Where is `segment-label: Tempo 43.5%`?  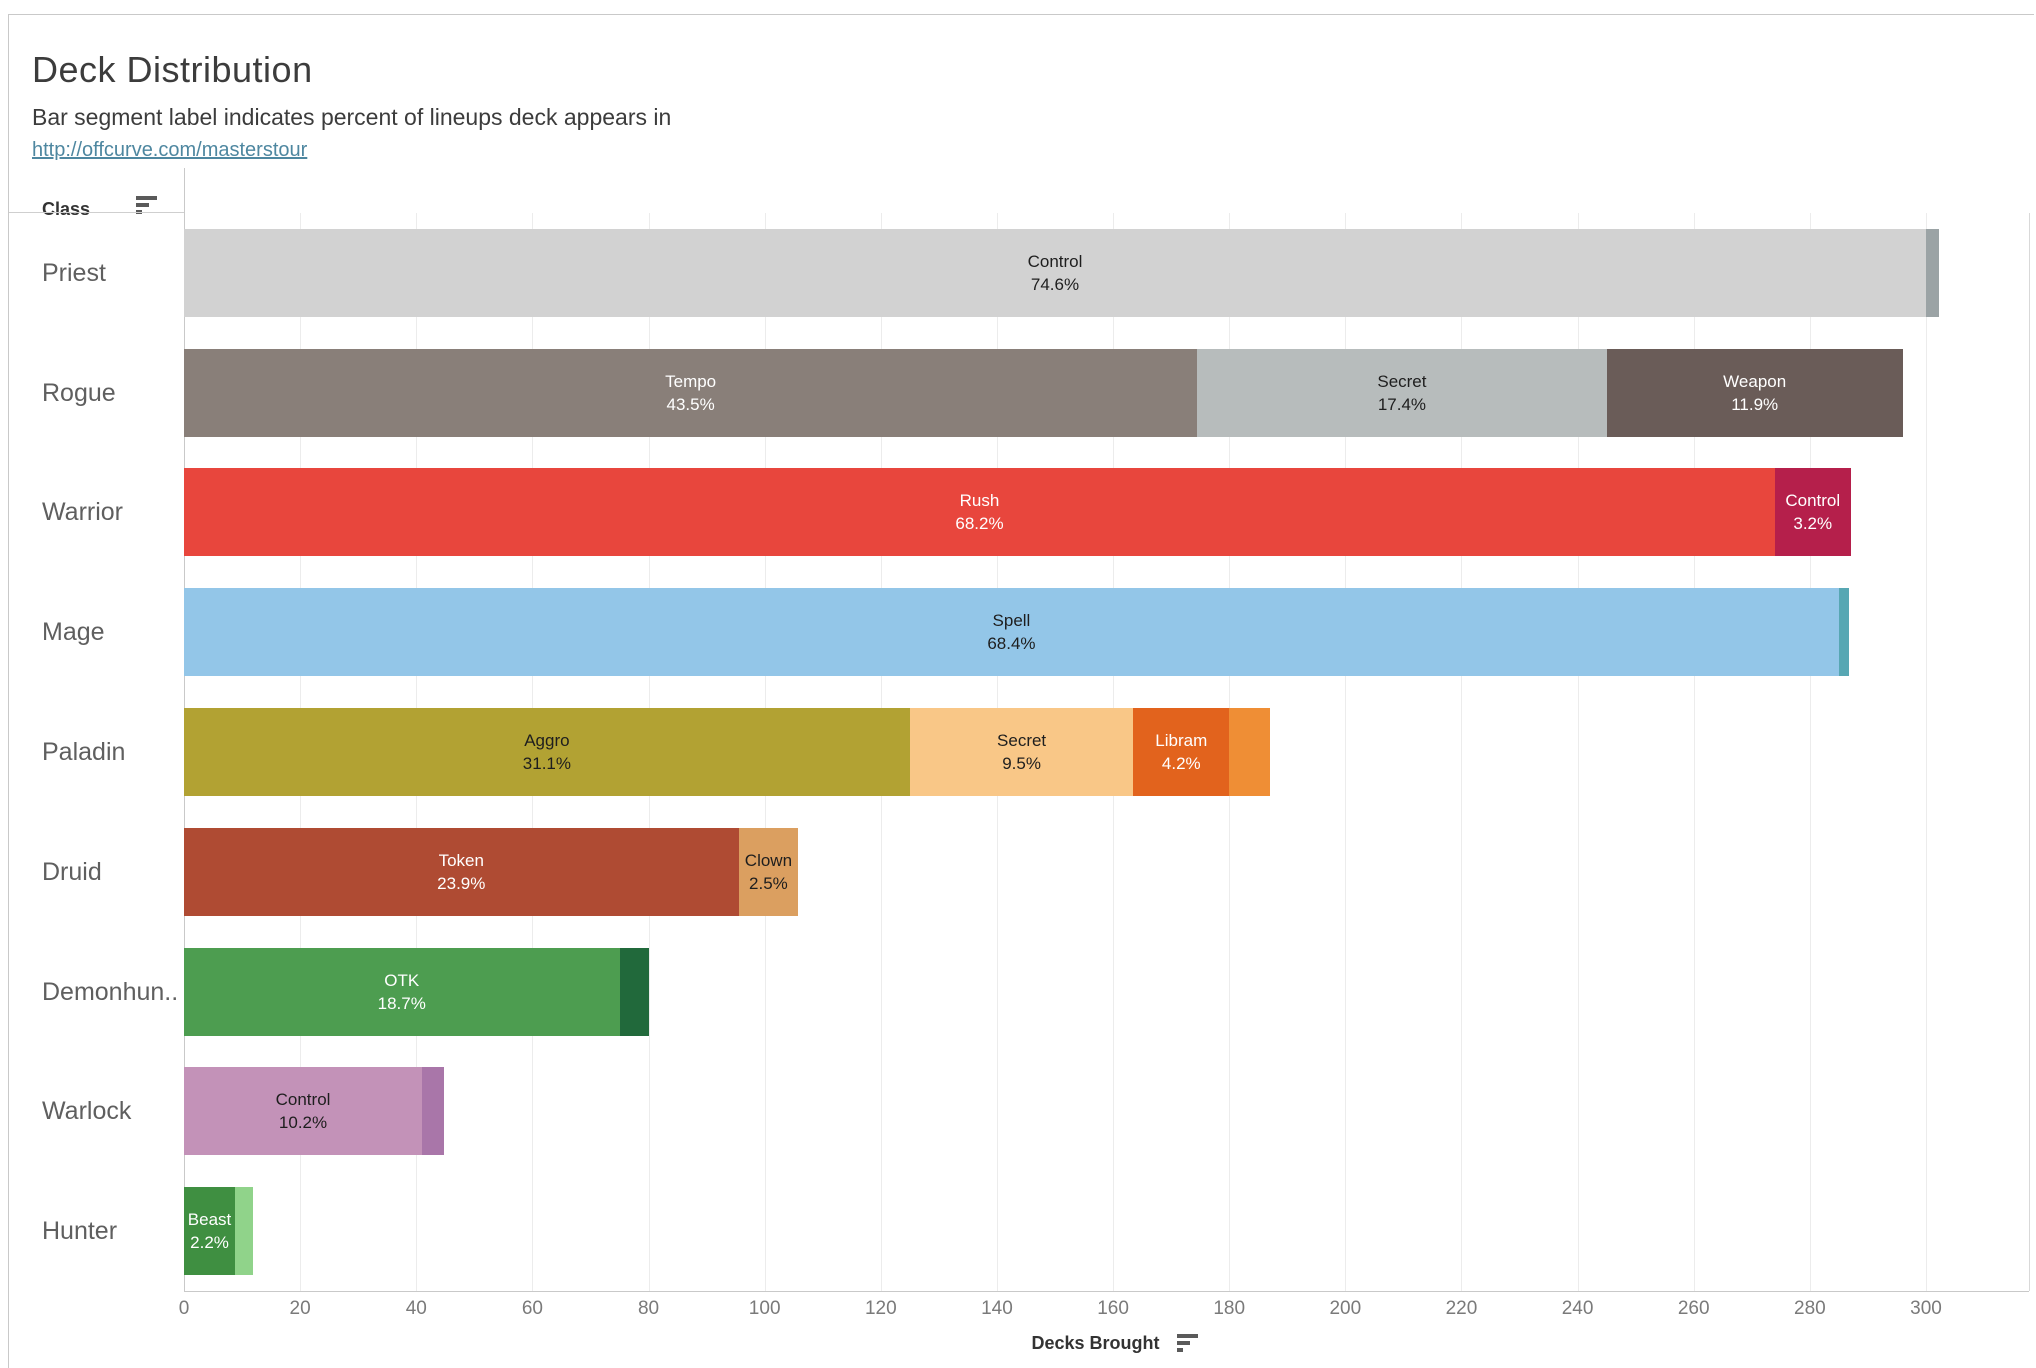 segment-label: Tempo 43.5% is located at coordinates (691, 392).